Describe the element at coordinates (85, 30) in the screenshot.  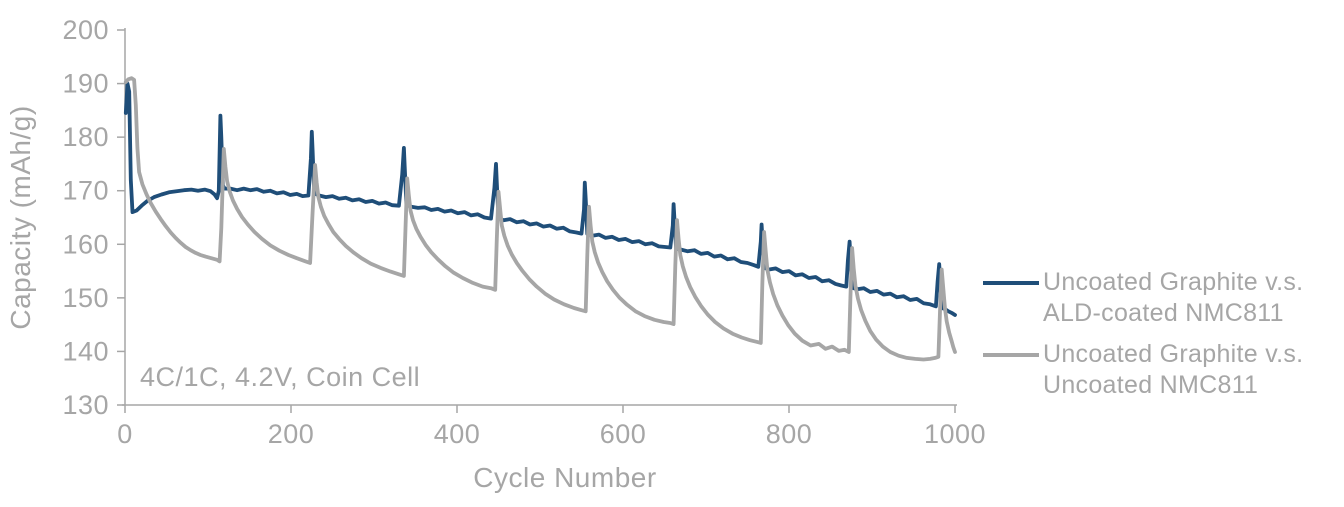
I see `y-tick-label: 200` at that location.